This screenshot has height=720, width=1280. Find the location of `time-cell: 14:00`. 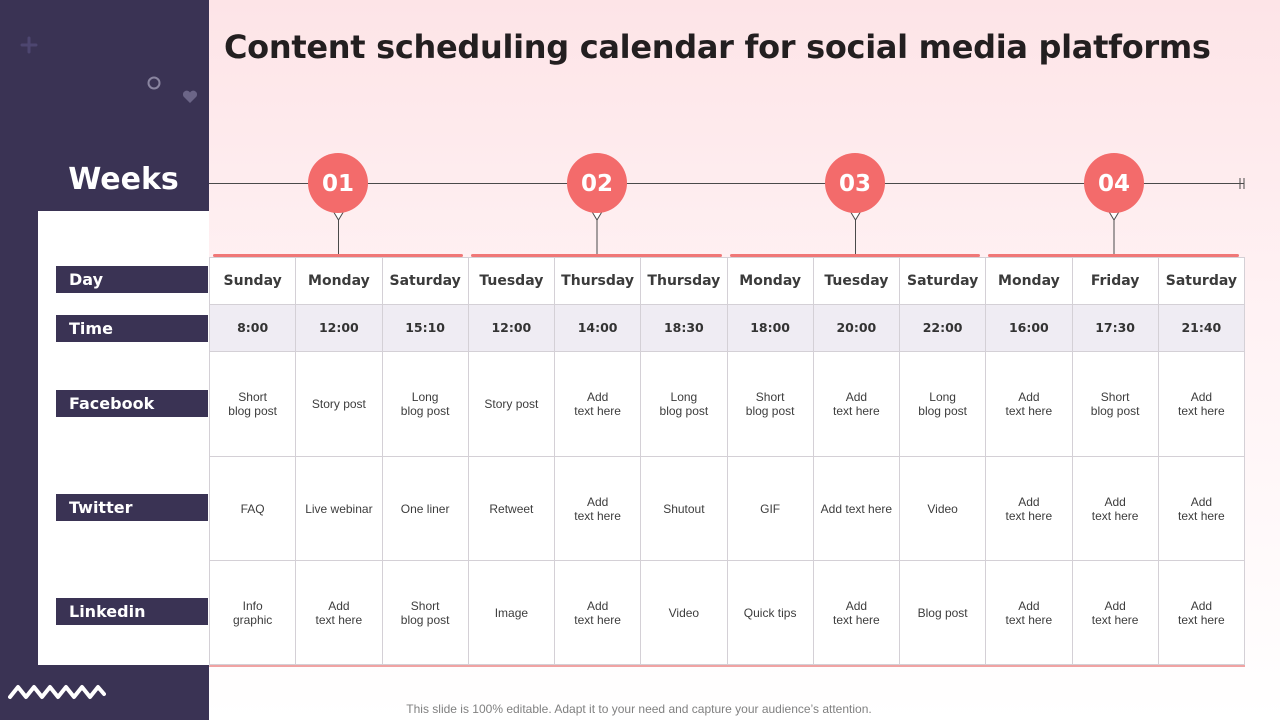

time-cell: 14:00 is located at coordinates (598, 328).